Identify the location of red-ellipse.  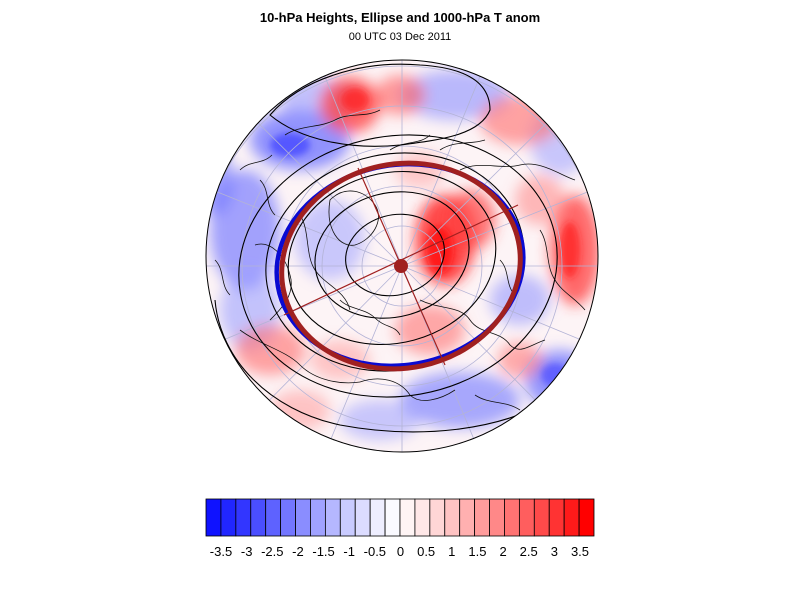
(401, 266).